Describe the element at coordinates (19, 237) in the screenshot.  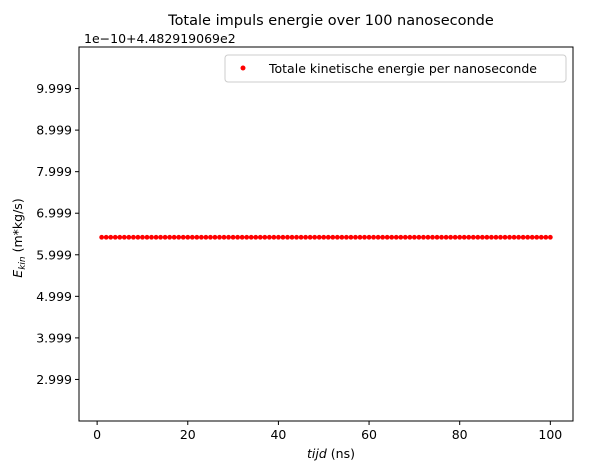
I see `y-axis-label: Ekin (m*kg/s)` at that location.